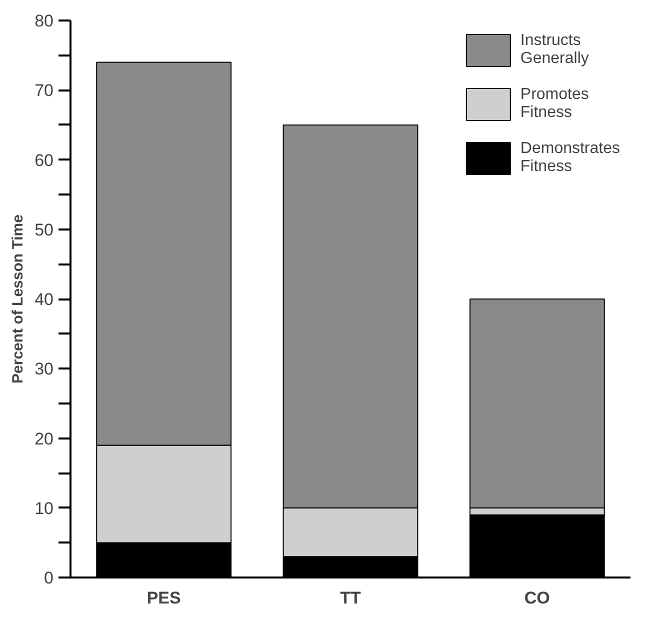 The width and height of the screenshot is (651, 618). Describe the element at coordinates (537, 598) in the screenshot. I see `x-tick-label: CO` at that location.